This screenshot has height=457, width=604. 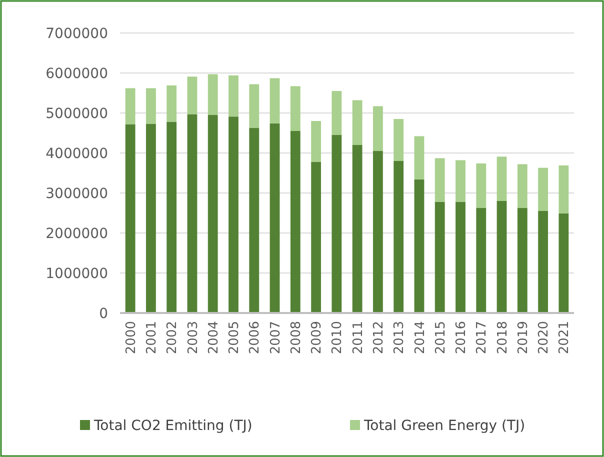 I want to click on x-tick-label: 2008, so click(x=296, y=337).